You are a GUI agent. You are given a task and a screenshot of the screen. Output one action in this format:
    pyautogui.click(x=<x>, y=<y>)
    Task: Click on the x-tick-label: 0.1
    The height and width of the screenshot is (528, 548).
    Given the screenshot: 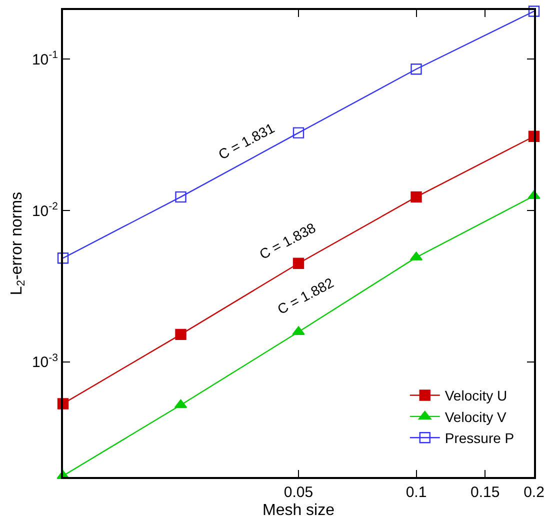 What is the action you would take?
    pyautogui.click(x=416, y=492)
    